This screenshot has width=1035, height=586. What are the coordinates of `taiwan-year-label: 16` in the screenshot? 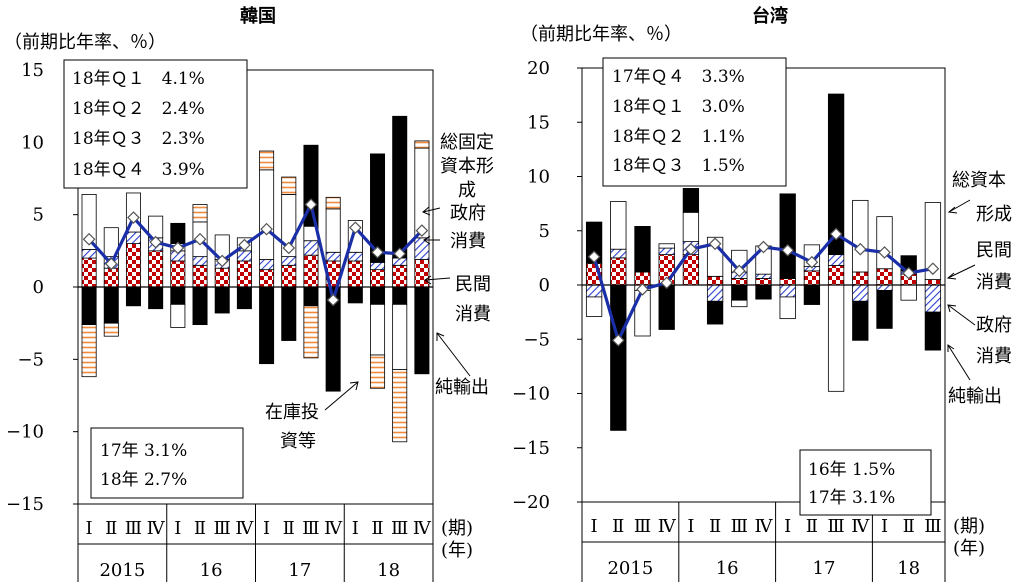 It's located at (727, 568).